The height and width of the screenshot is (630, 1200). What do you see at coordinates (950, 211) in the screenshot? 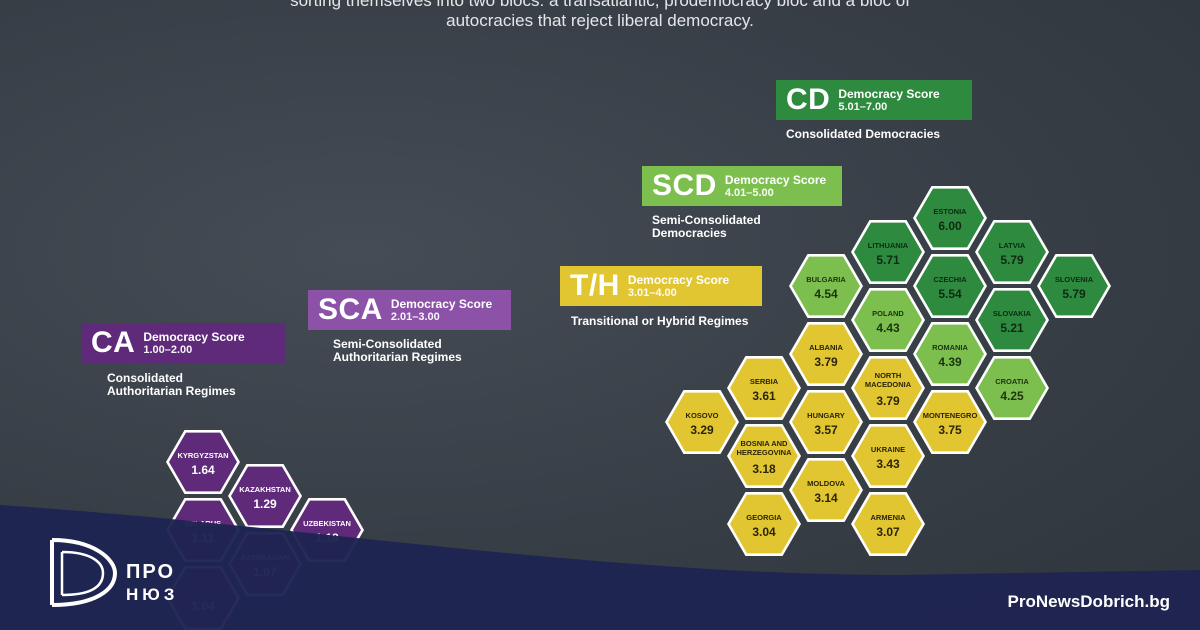
I see `country-name: ESTONIA` at bounding box center [950, 211].